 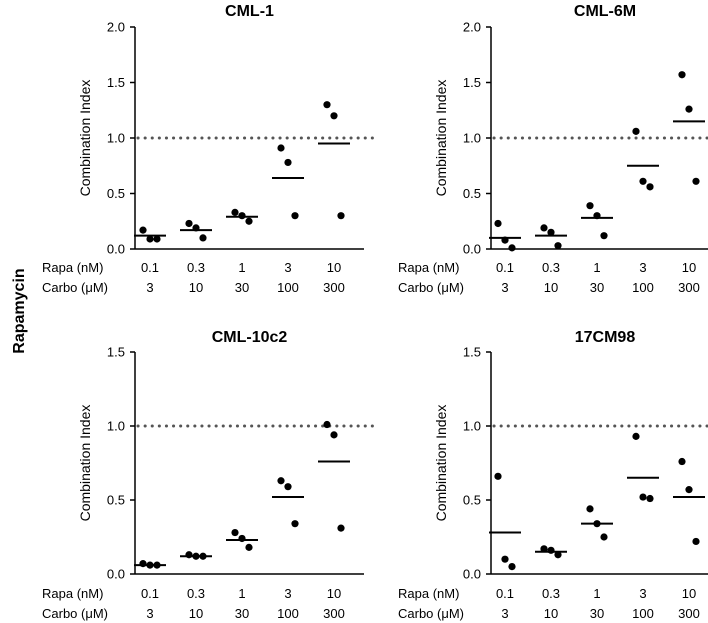 What do you see at coordinates (250, 337) in the screenshot?
I see `chart-title: CML-10c2` at bounding box center [250, 337].